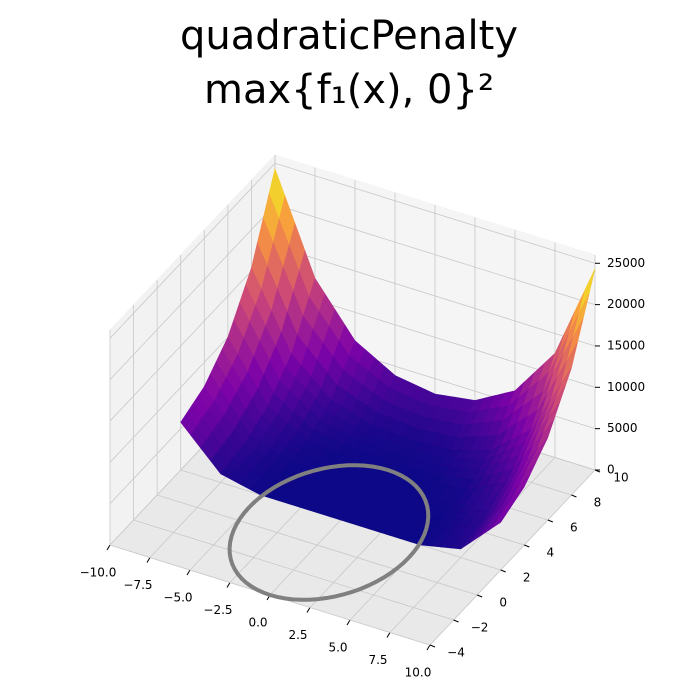 The image size is (700, 700). Describe the element at coordinates (527, 578) in the screenshot. I see `y-tick-label: 2` at that location.